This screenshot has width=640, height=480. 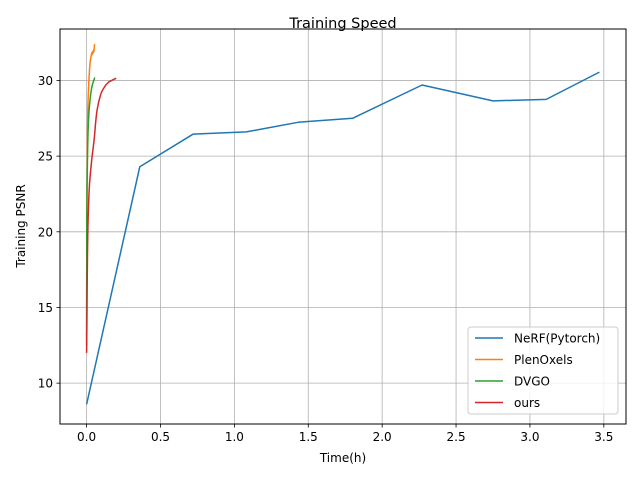 What do you see at coordinates (527, 403) in the screenshot?
I see `legend-label-4: ours` at bounding box center [527, 403].